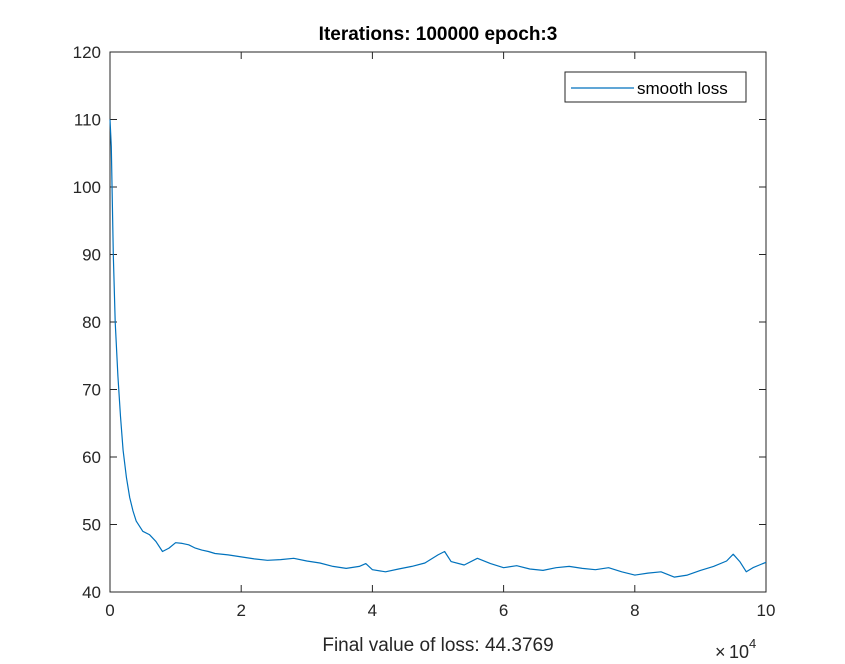  Describe the element at coordinates (109, 610) in the screenshot. I see `x-tick-label: 0` at that location.